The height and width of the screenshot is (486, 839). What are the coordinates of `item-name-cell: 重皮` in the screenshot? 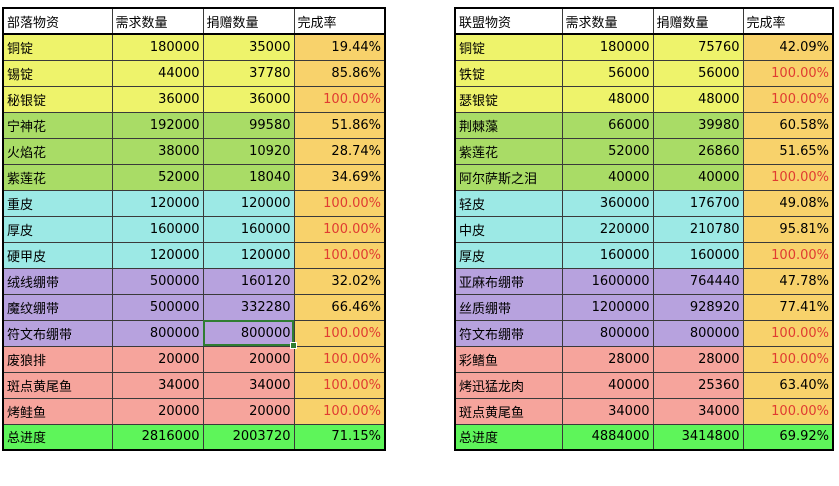 It's located at (57, 203).